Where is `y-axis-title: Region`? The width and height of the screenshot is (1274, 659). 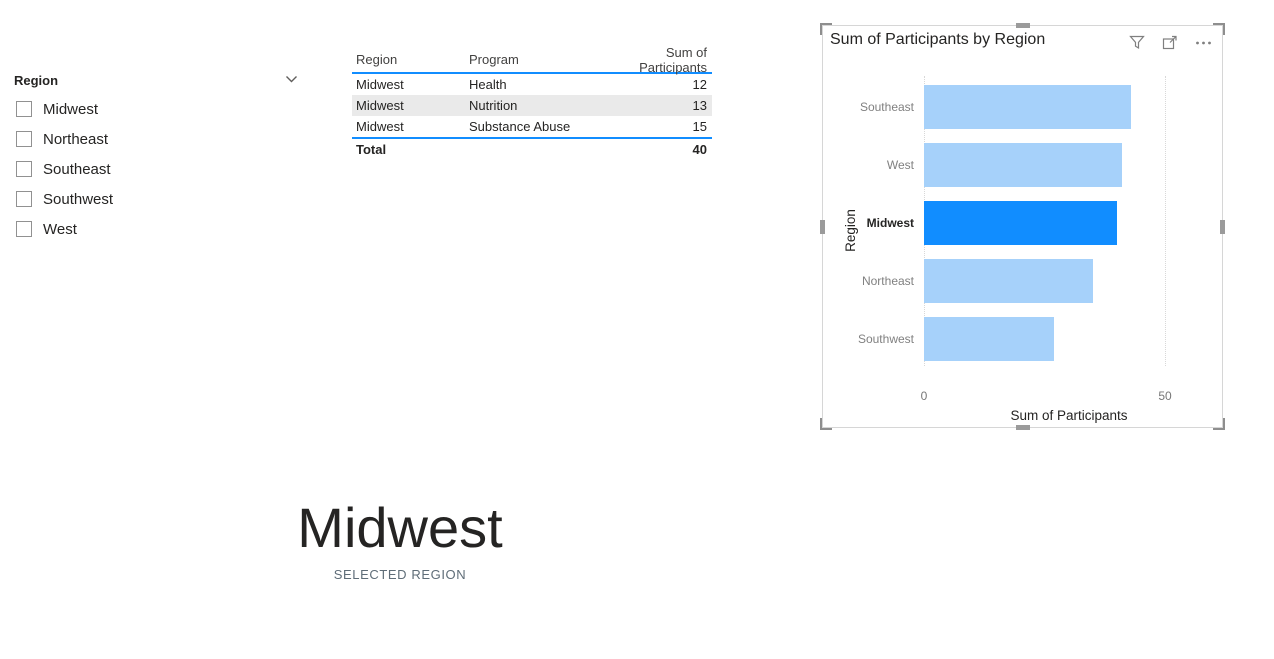 y-axis-title: Region is located at coordinates (850, 230).